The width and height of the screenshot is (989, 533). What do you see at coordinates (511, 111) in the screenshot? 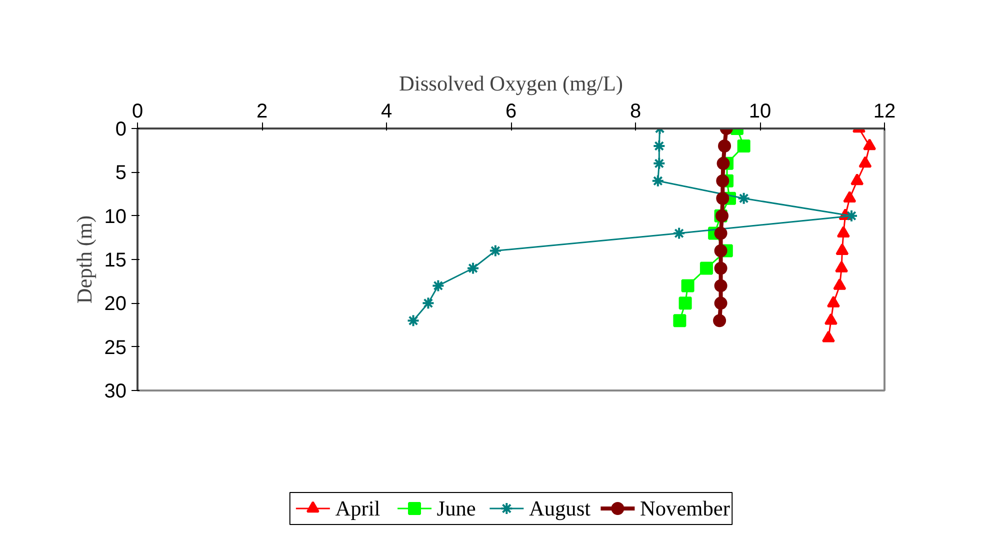
I see `x-tick-label: 6` at bounding box center [511, 111].